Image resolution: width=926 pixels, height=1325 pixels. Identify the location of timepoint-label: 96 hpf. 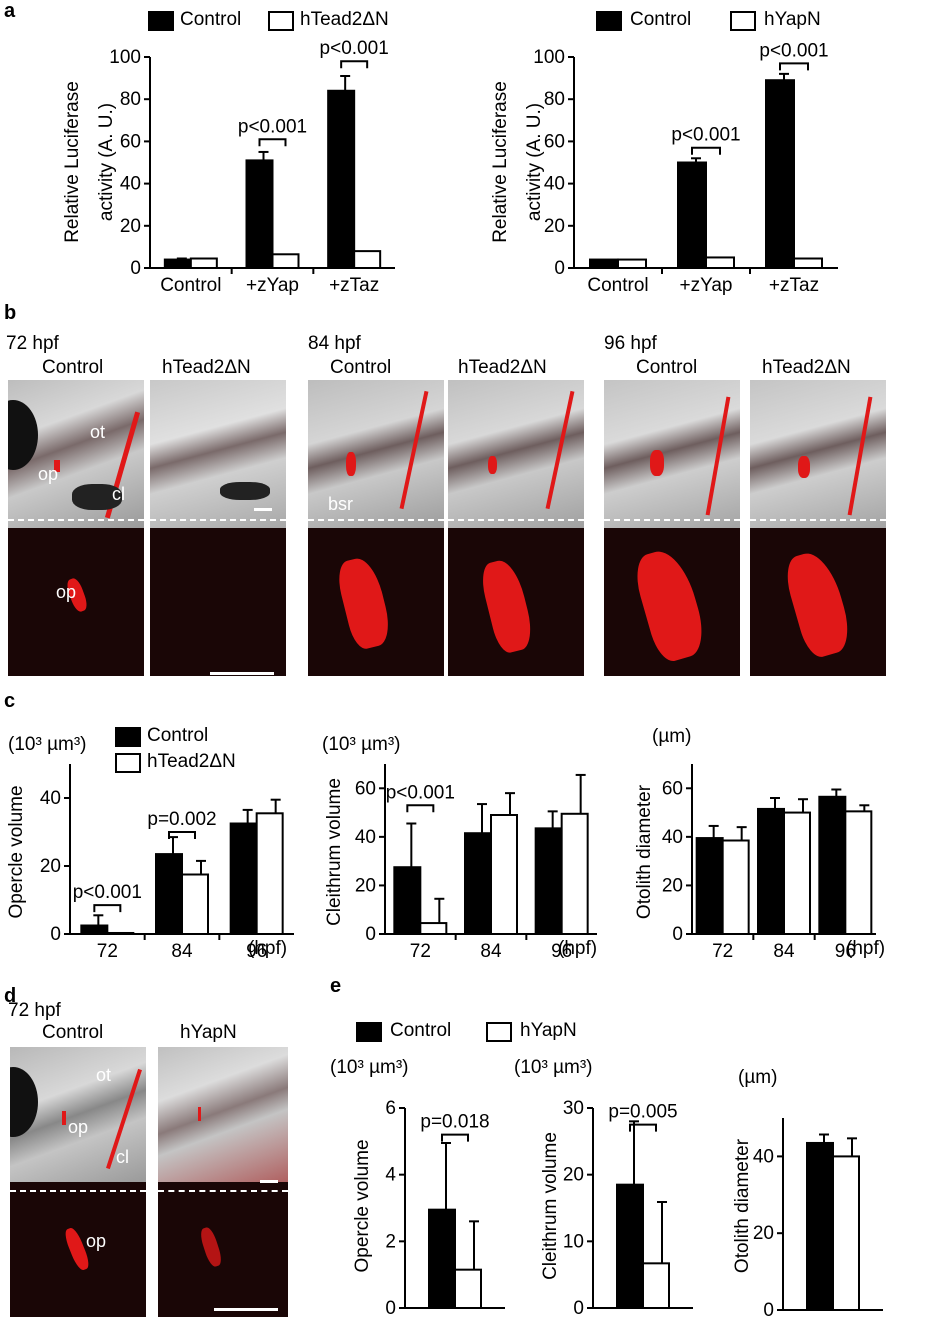
(630, 343).